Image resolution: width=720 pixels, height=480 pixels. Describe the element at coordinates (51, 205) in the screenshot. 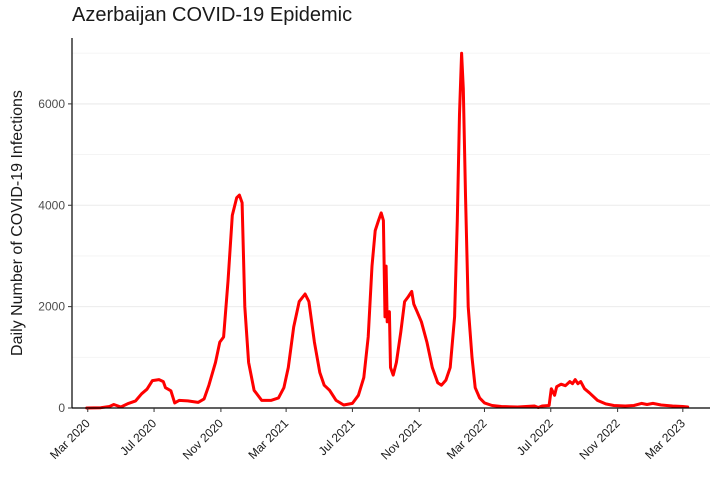

I see `y-tick-label: 4000` at that location.